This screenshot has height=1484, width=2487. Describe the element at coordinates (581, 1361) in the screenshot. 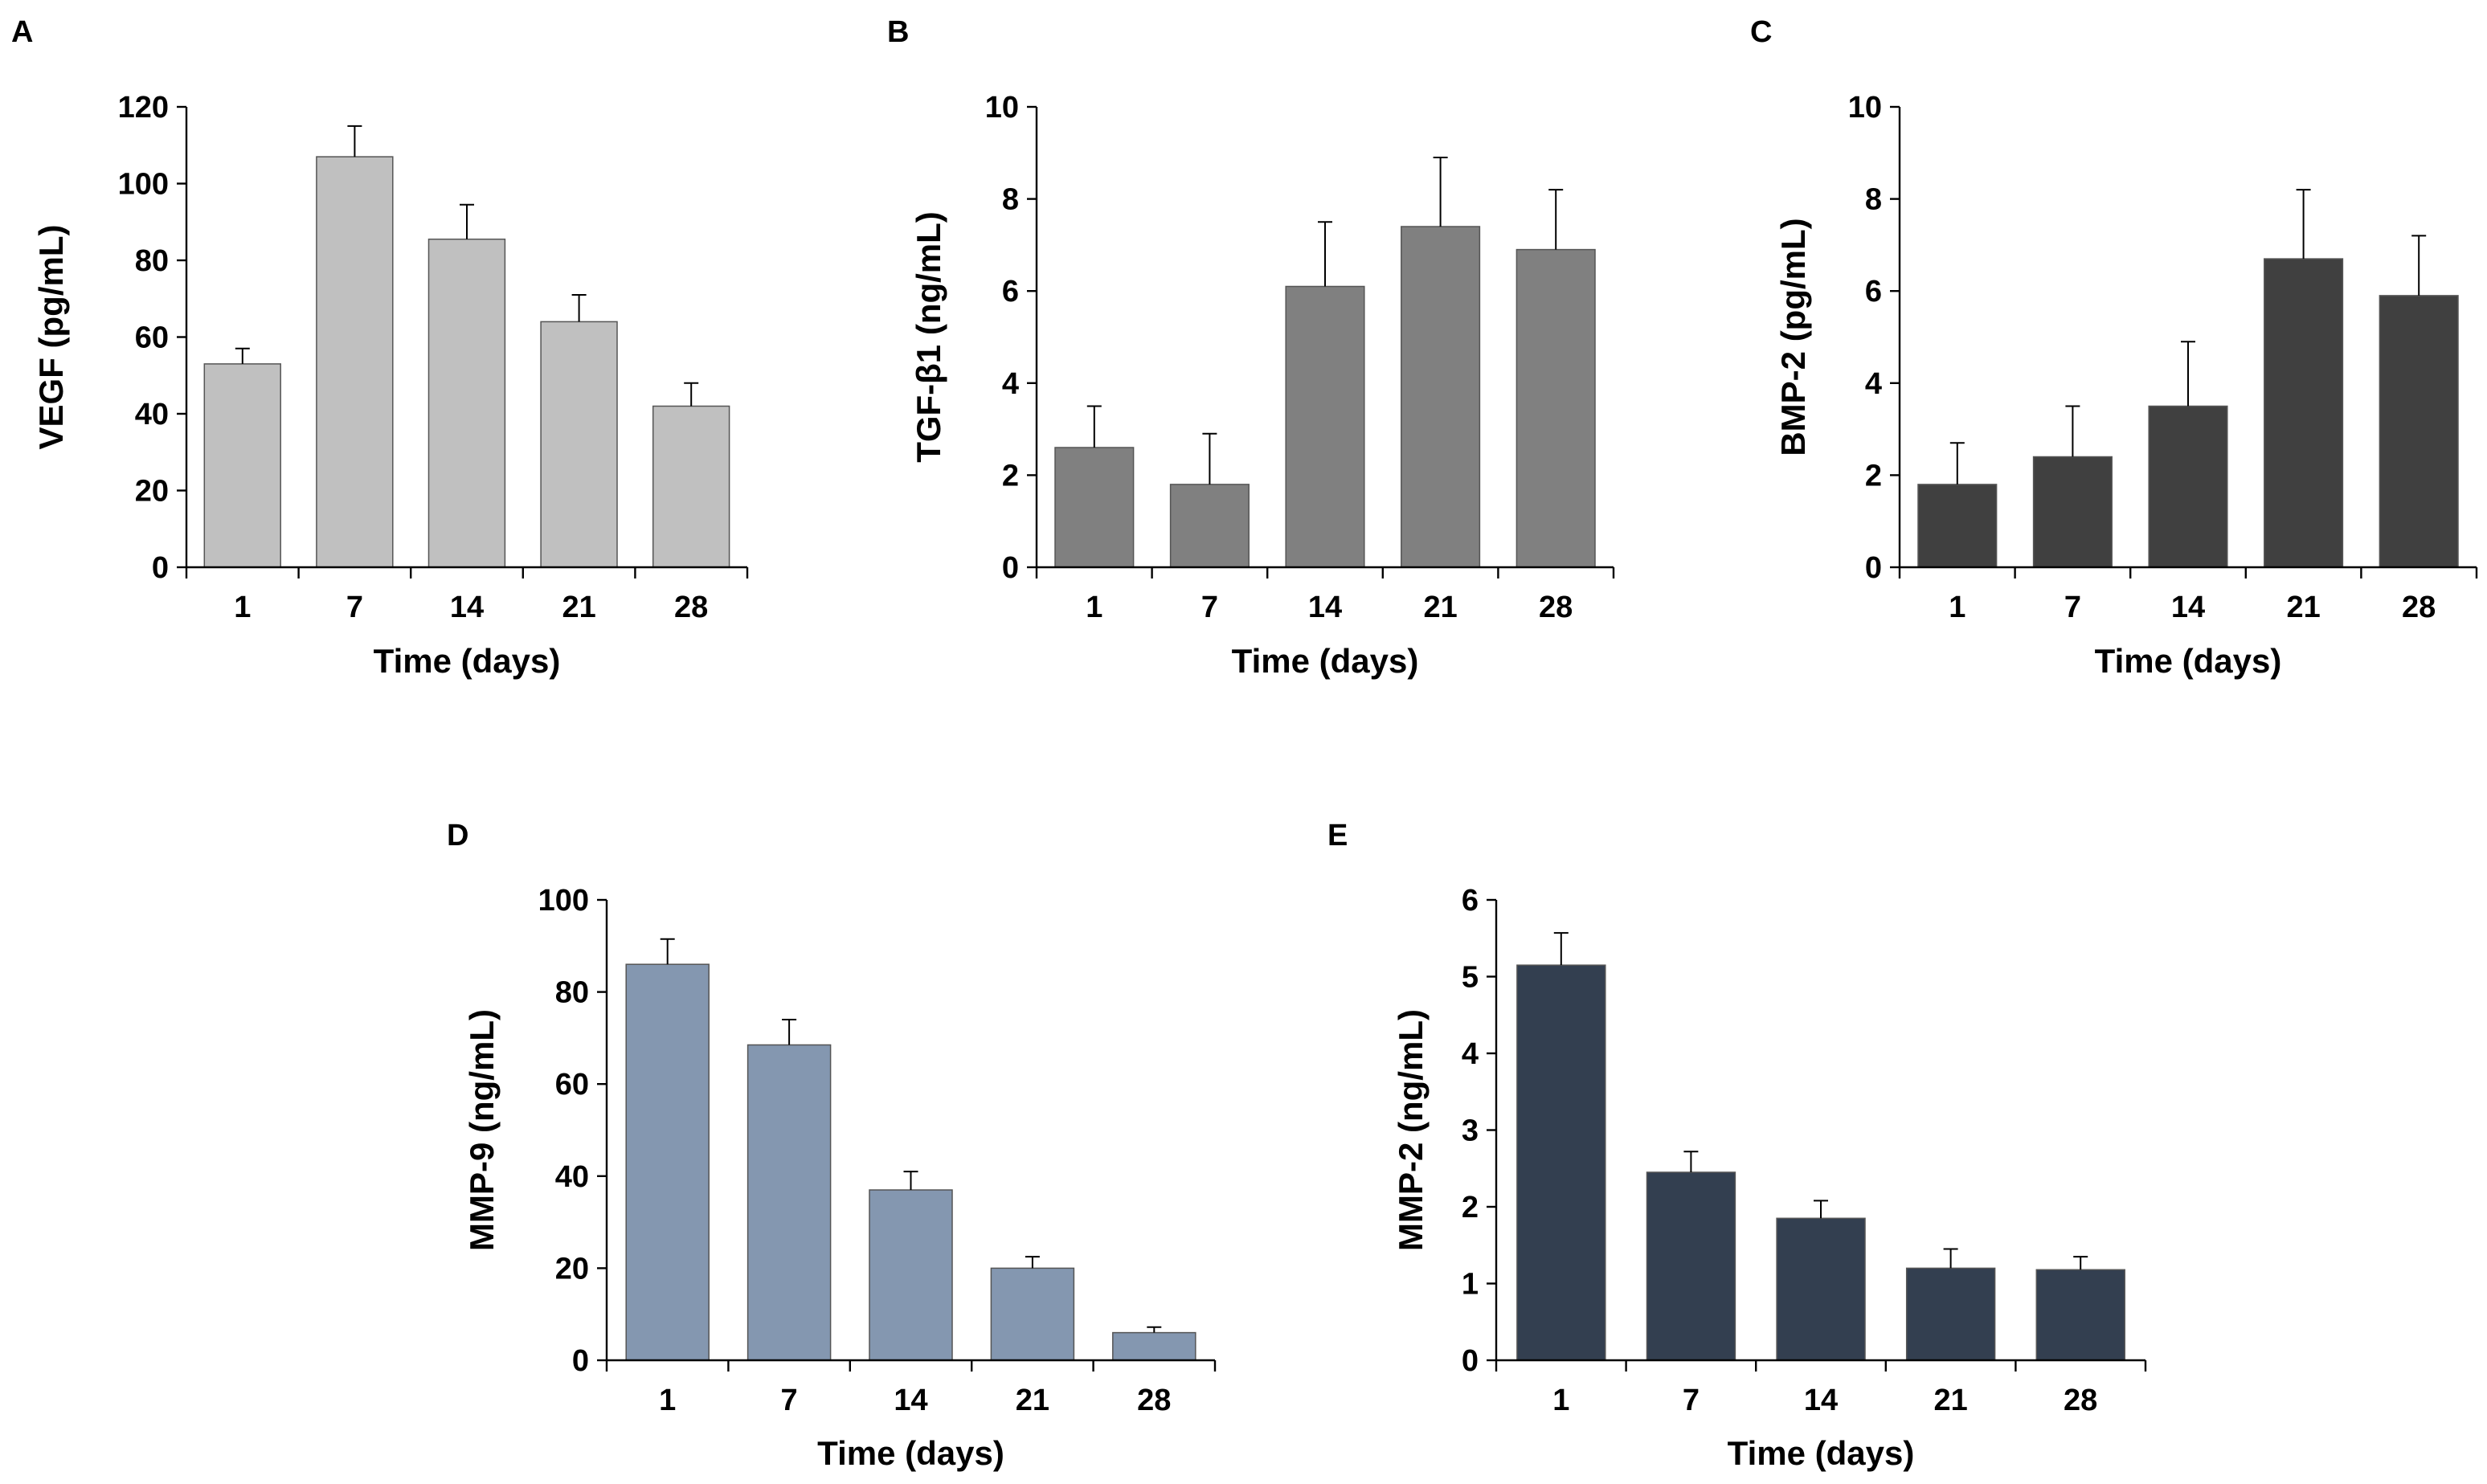

I see `y-tick-label-d: 0` at that location.